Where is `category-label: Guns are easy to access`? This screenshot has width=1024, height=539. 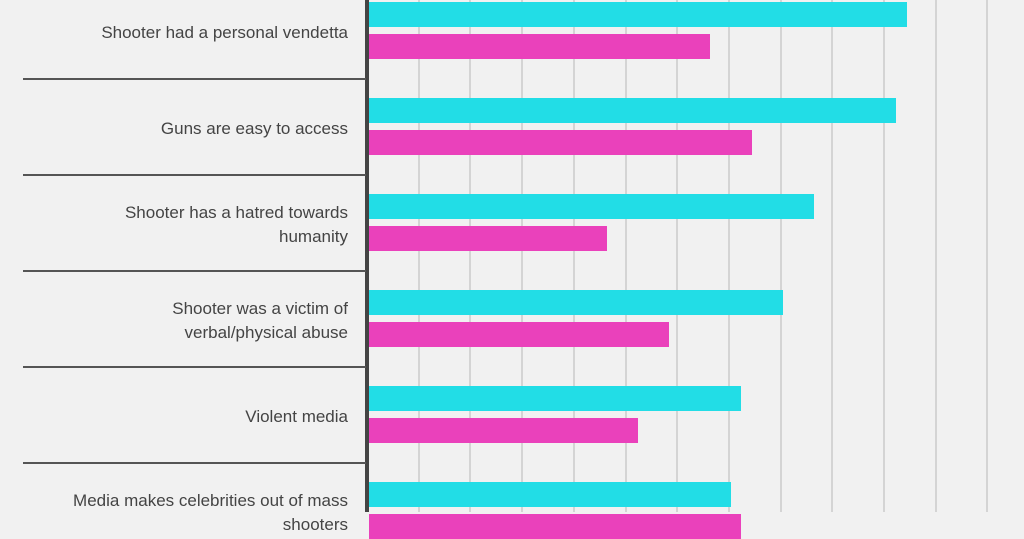
category-label: Guns are easy to access is located at coordinates (178, 129).